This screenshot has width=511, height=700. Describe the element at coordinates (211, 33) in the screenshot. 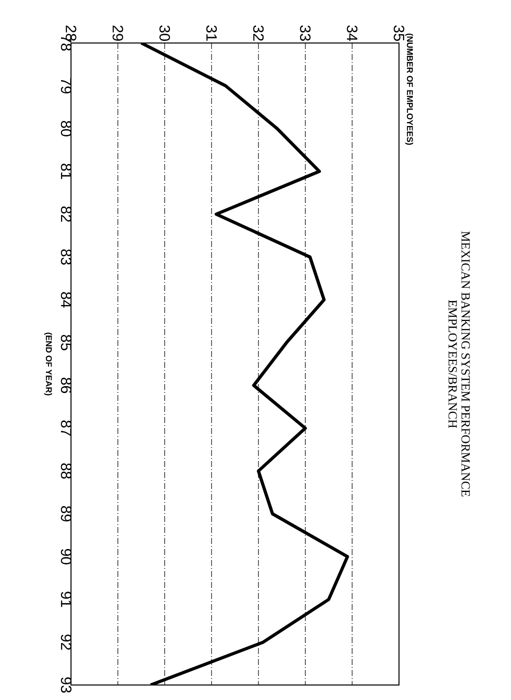

I see `x-tick-label: 31` at that location.